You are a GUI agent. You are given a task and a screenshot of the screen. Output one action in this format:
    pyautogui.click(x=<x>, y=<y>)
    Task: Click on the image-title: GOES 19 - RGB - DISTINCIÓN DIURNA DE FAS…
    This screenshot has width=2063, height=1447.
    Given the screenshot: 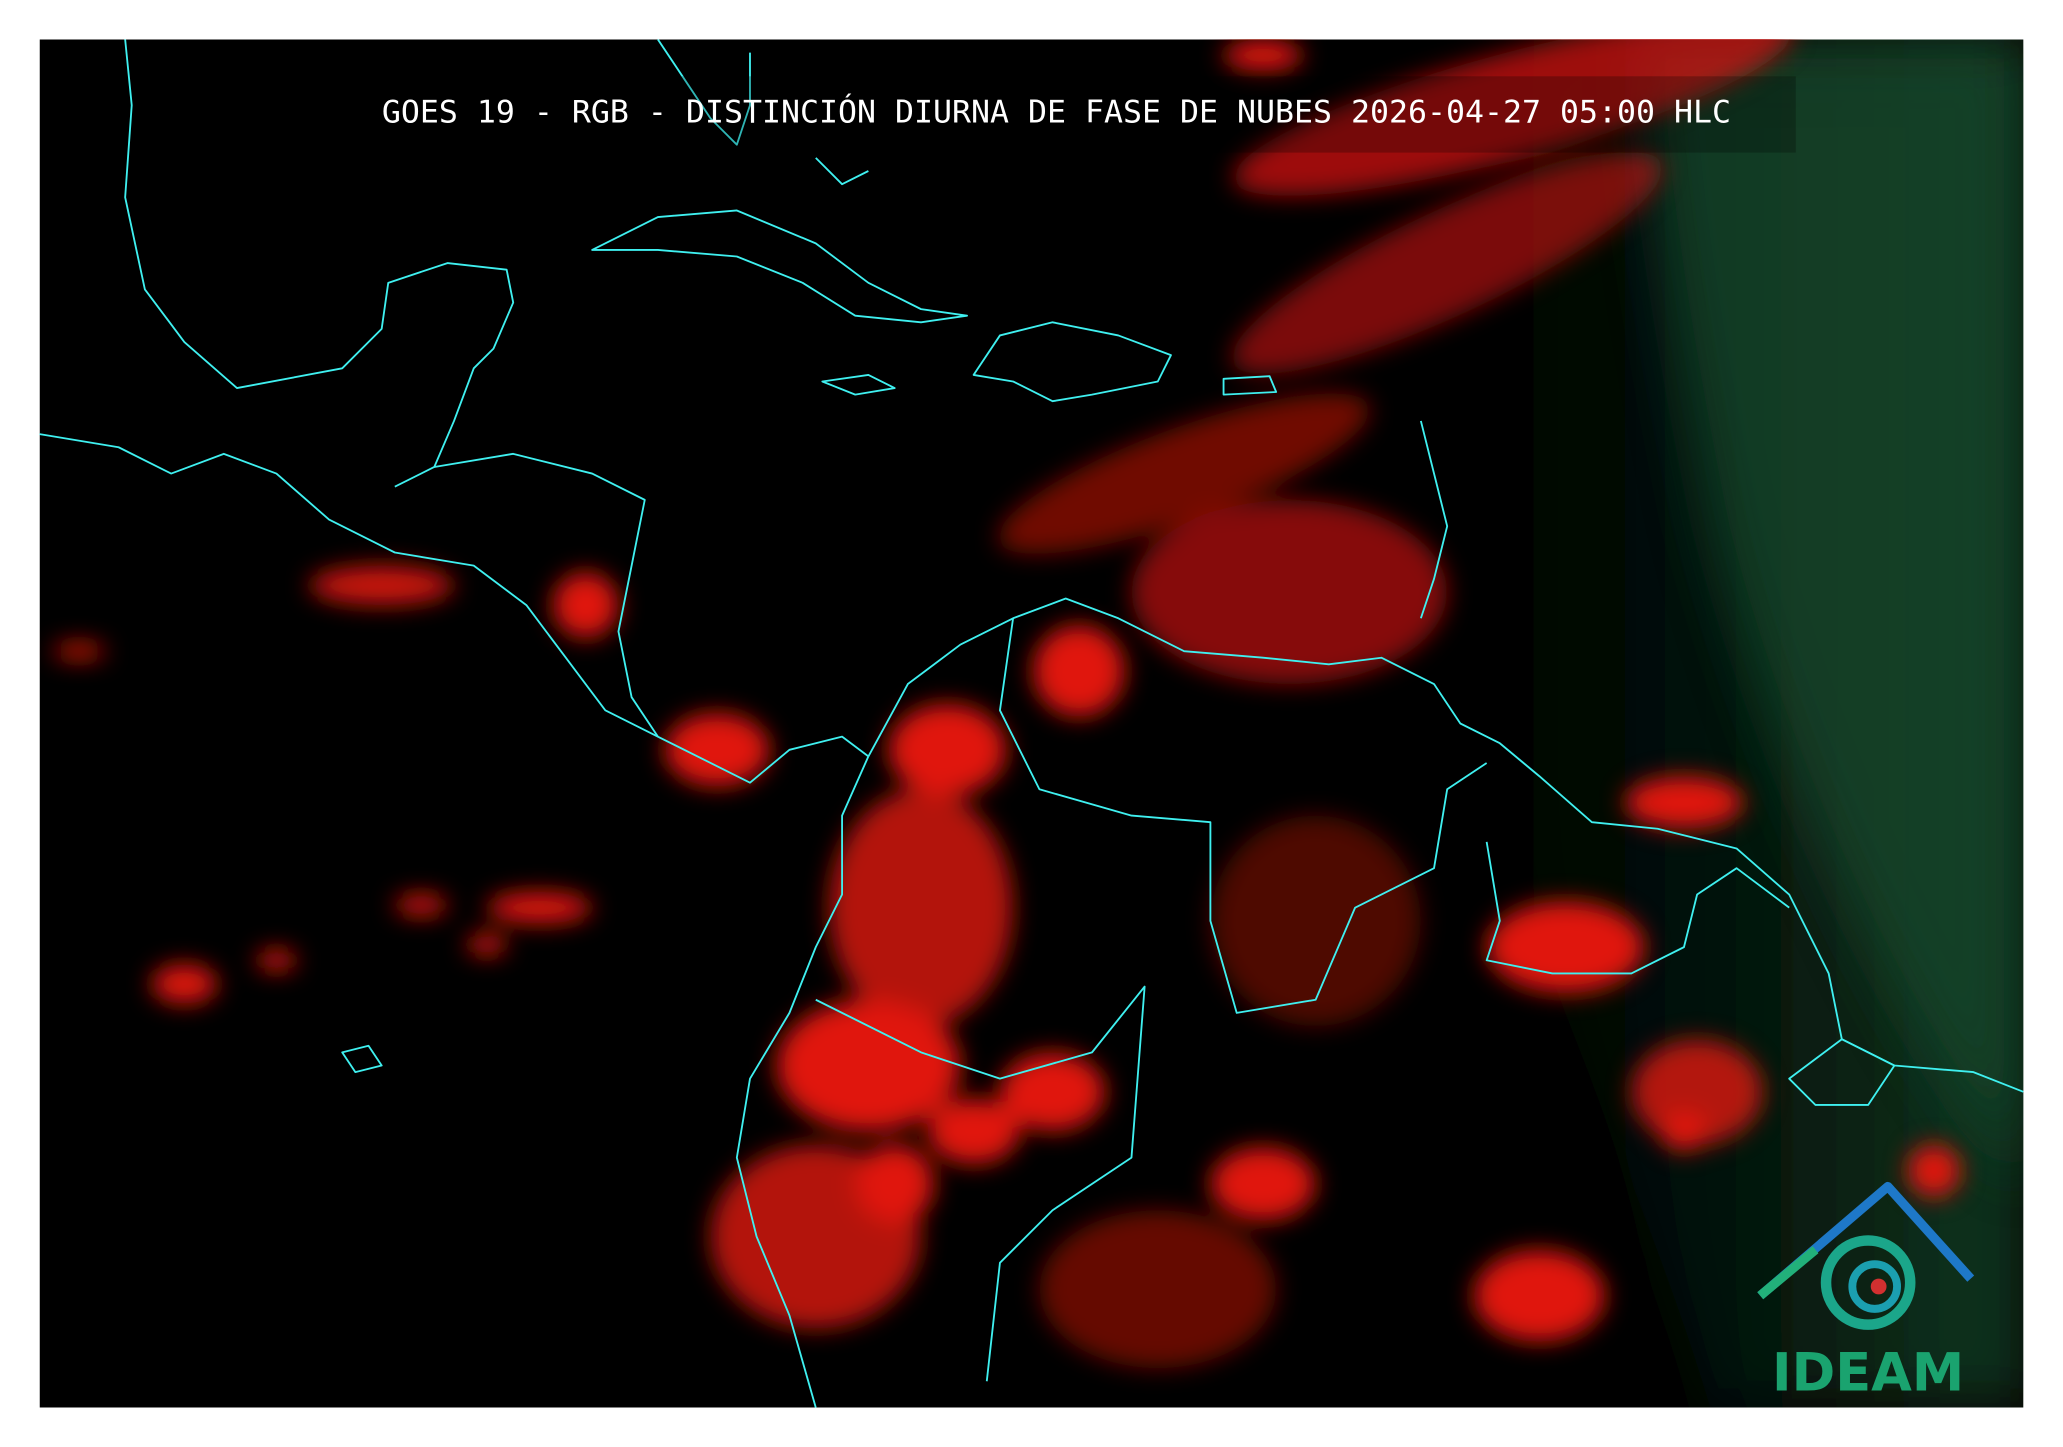 What is the action you would take?
    pyautogui.click(x=1056, y=110)
    